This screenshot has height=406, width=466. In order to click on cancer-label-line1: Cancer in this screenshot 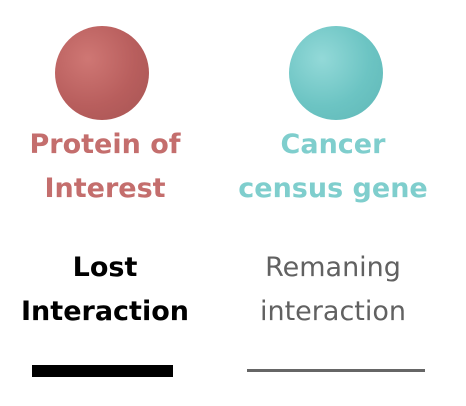, I will do `click(333, 144)`.